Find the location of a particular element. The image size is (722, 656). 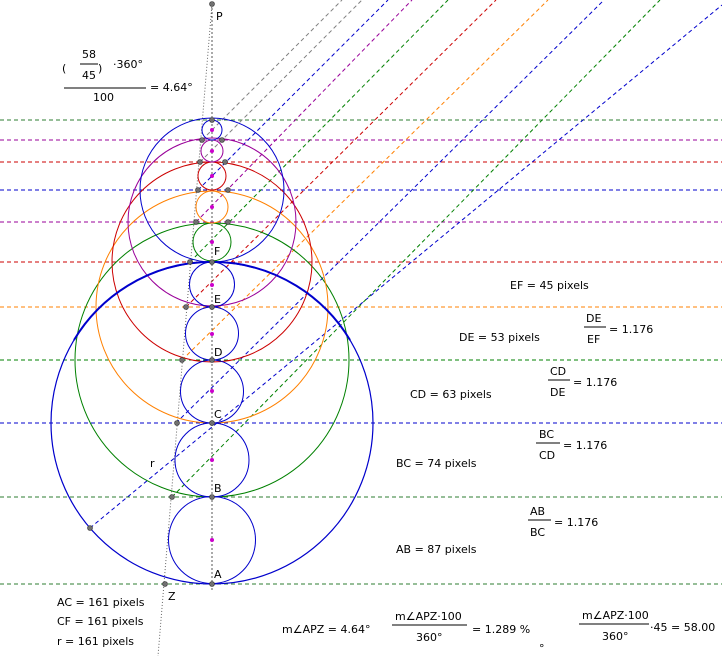

length-BC: BC = 74 pixels is located at coordinates (436, 463).